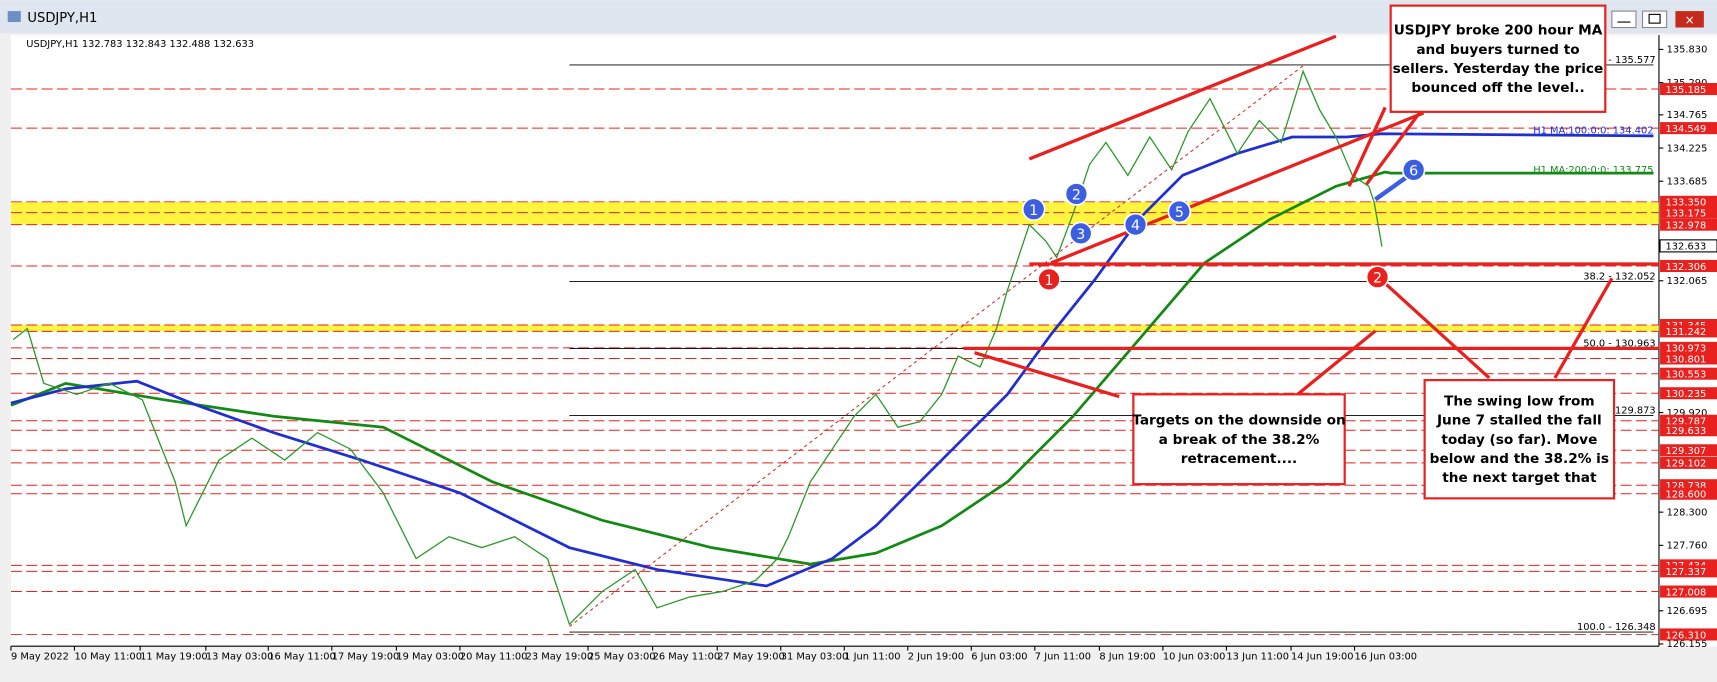 The width and height of the screenshot is (1717, 682). Describe the element at coordinates (751, 656) in the screenshot. I see `date-label: 27 May 19:00` at that location.